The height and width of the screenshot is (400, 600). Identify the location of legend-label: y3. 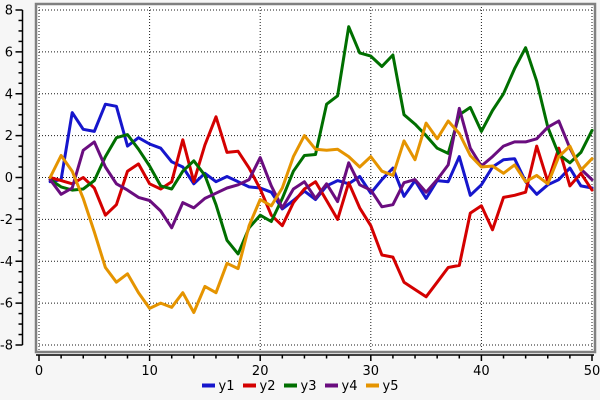
(309, 386).